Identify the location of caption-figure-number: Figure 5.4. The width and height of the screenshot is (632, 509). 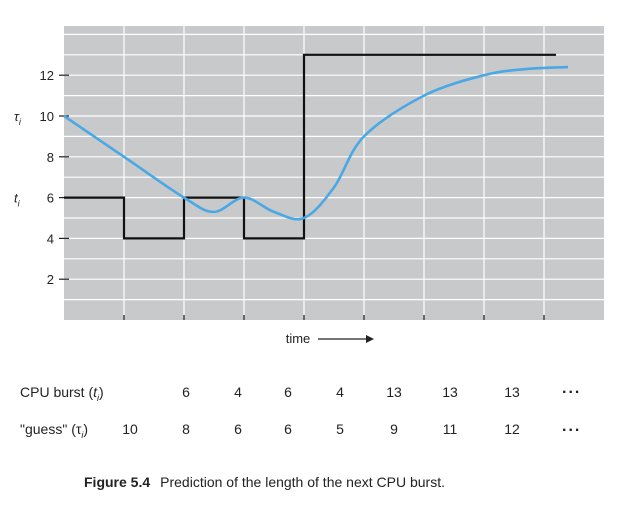
(117, 482).